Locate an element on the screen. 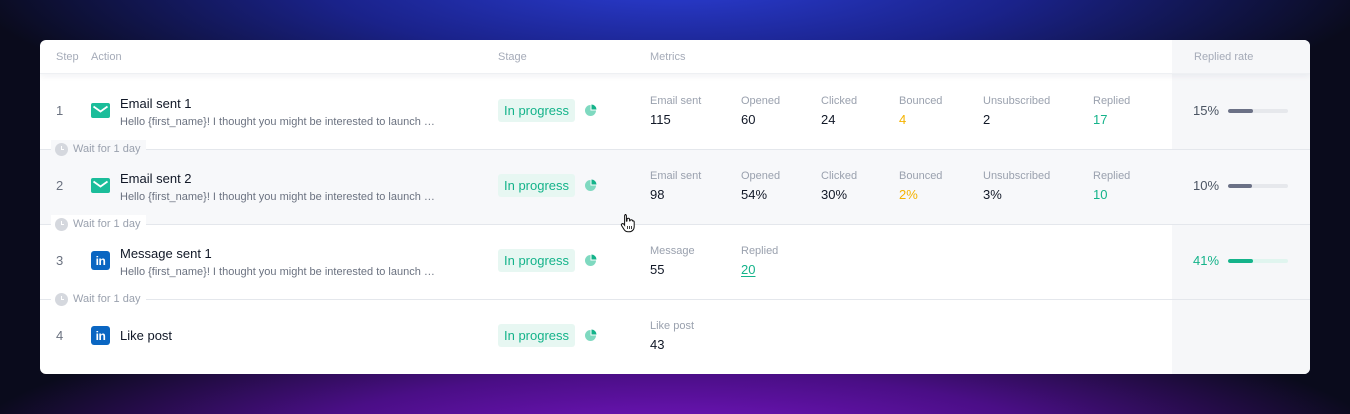 This screenshot has height=414, width=1350. replied-rate-value: 10% is located at coordinates (1206, 185).